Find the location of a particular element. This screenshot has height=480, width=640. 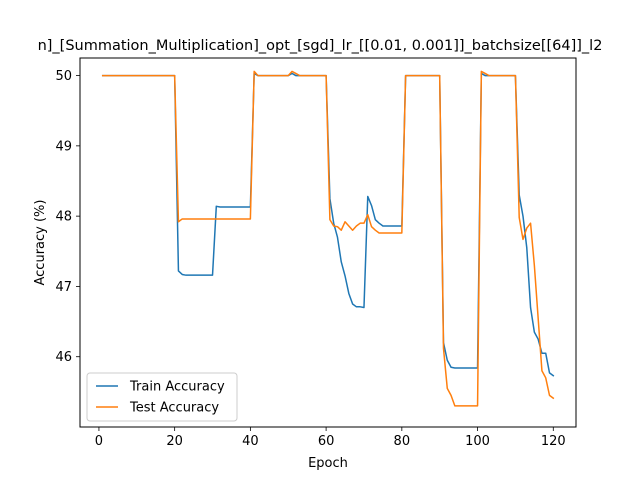

x-tick-label: 80 is located at coordinates (402, 441).